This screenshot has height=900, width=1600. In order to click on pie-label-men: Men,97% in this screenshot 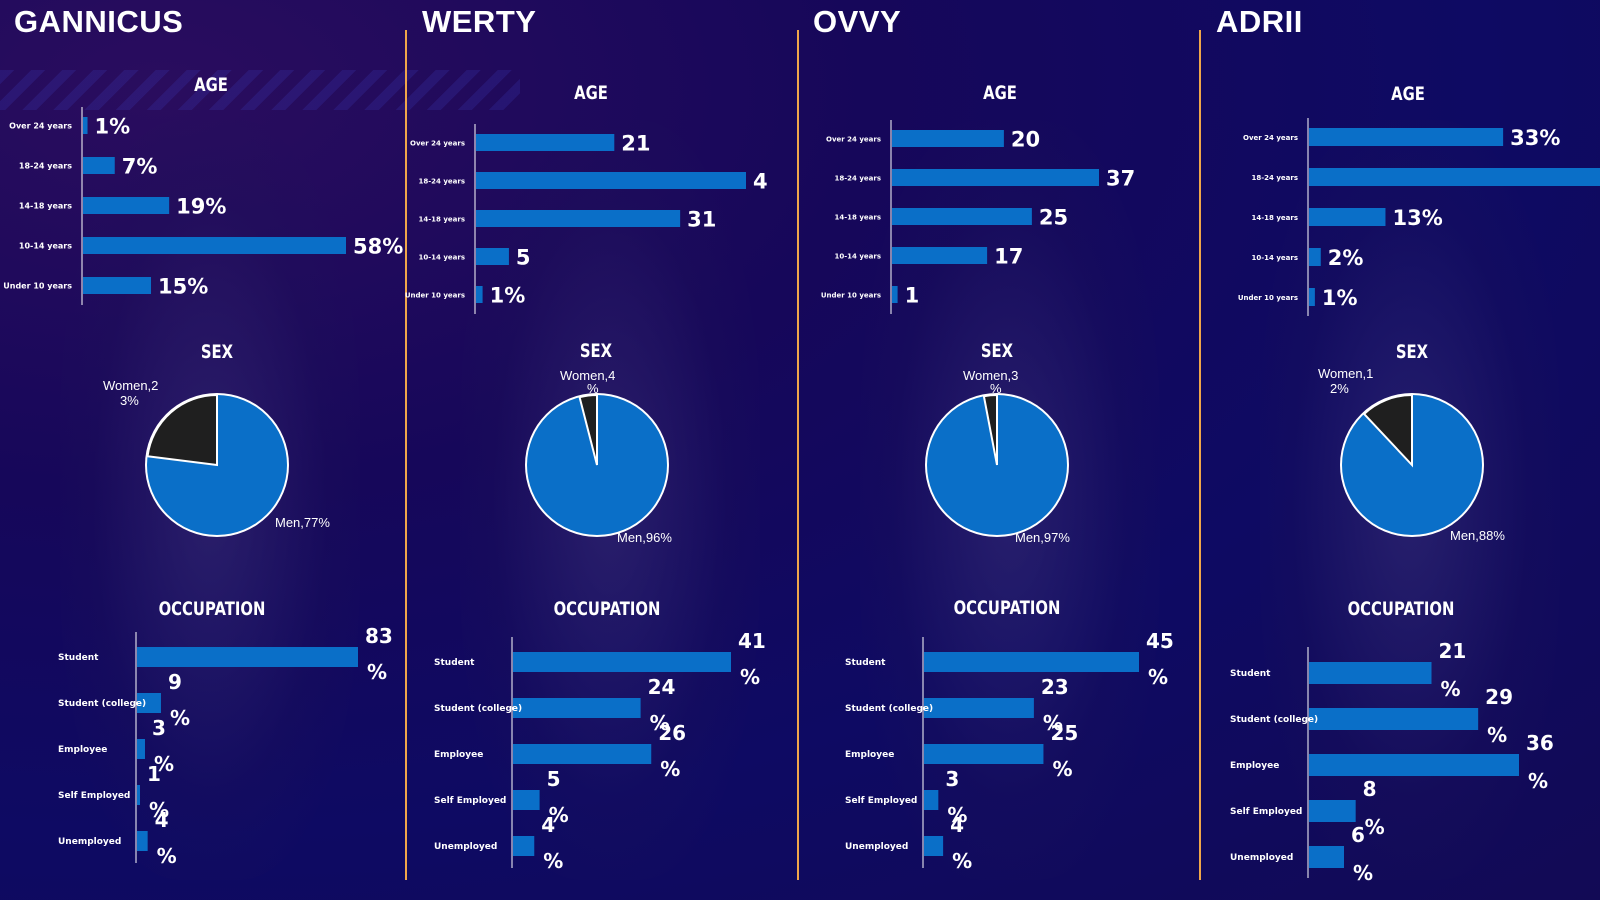, I will do `click(1042, 537)`.